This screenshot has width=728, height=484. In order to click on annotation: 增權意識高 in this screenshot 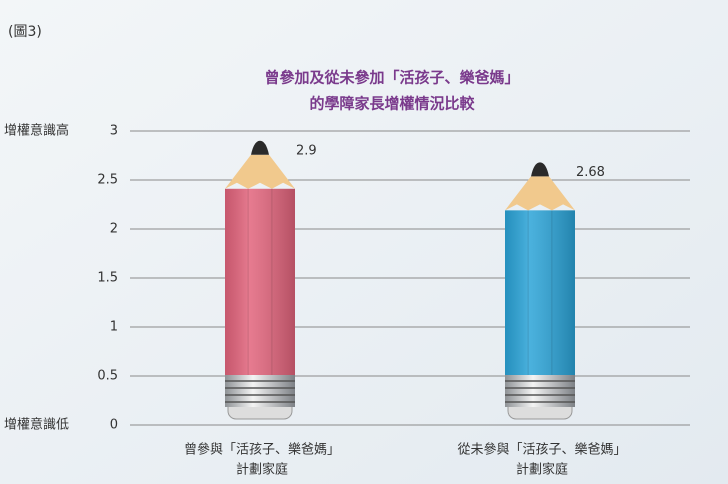, I will do `click(36, 131)`.